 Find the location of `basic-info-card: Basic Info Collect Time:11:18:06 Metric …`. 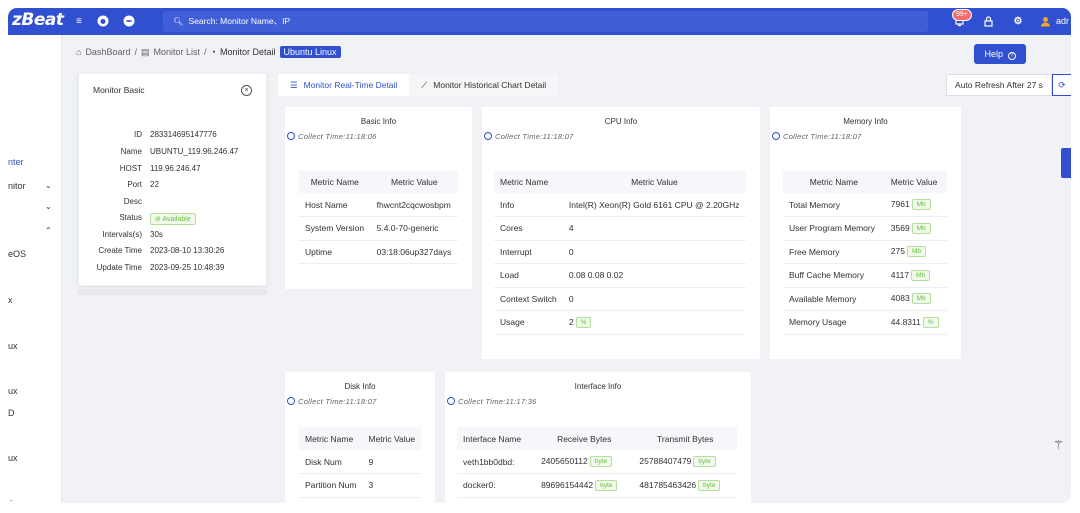

basic-info-card: Basic Info Collect Time:11:18:06 Metric … is located at coordinates (378, 198).